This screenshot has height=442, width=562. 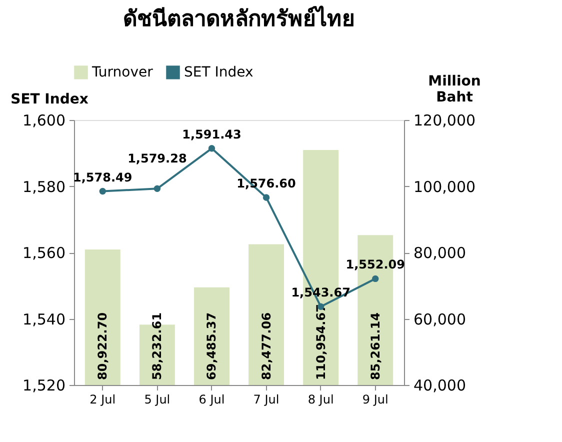 What do you see at coordinates (212, 134) in the screenshot?
I see `data-label: 1,591.43` at bounding box center [212, 134].